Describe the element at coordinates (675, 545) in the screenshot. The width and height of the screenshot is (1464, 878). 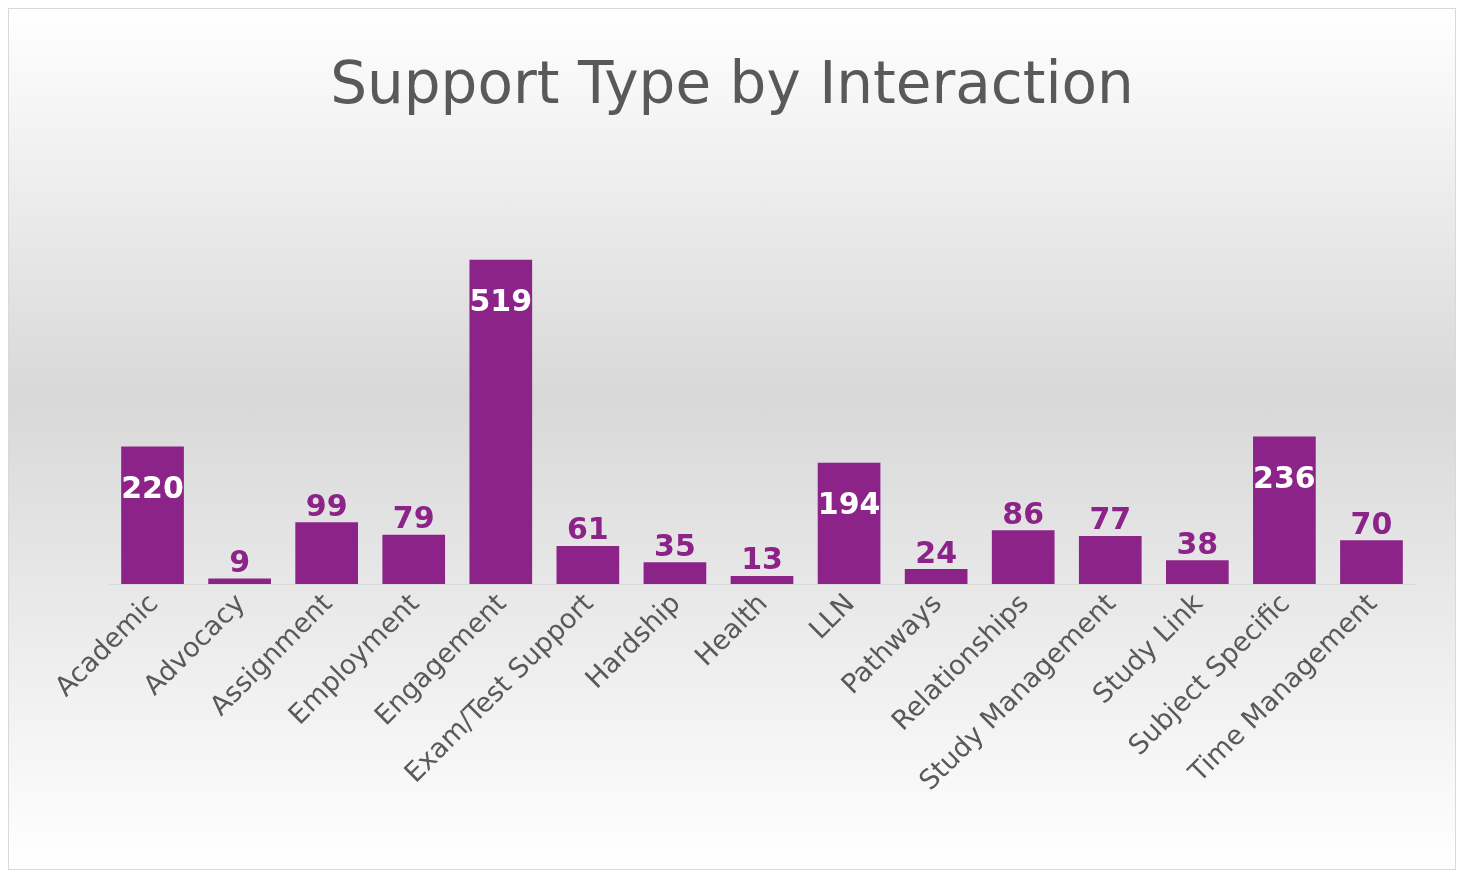
I see `data-label: 35` at that location.